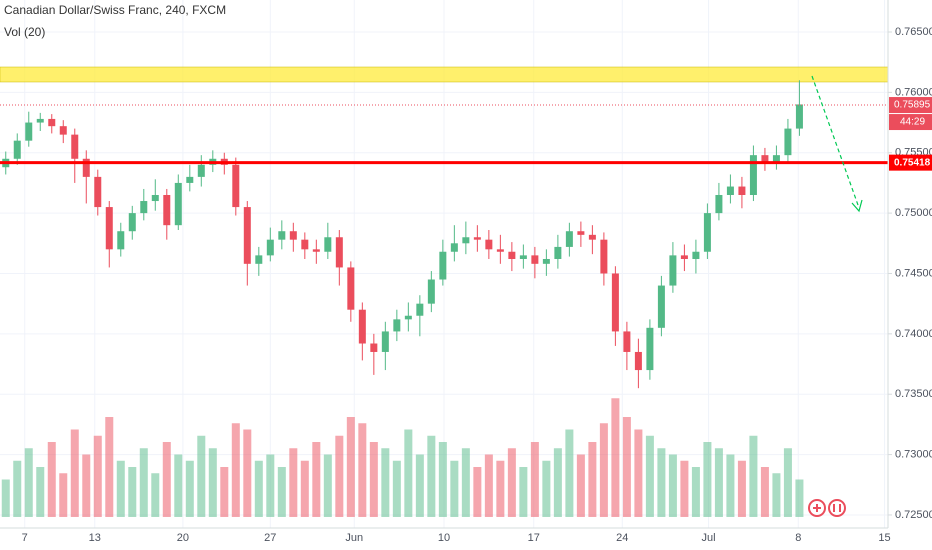 This screenshot has width=932, height=550. Describe the element at coordinates (709, 538) in the screenshot. I see `x-tick-label: Jul` at that location.